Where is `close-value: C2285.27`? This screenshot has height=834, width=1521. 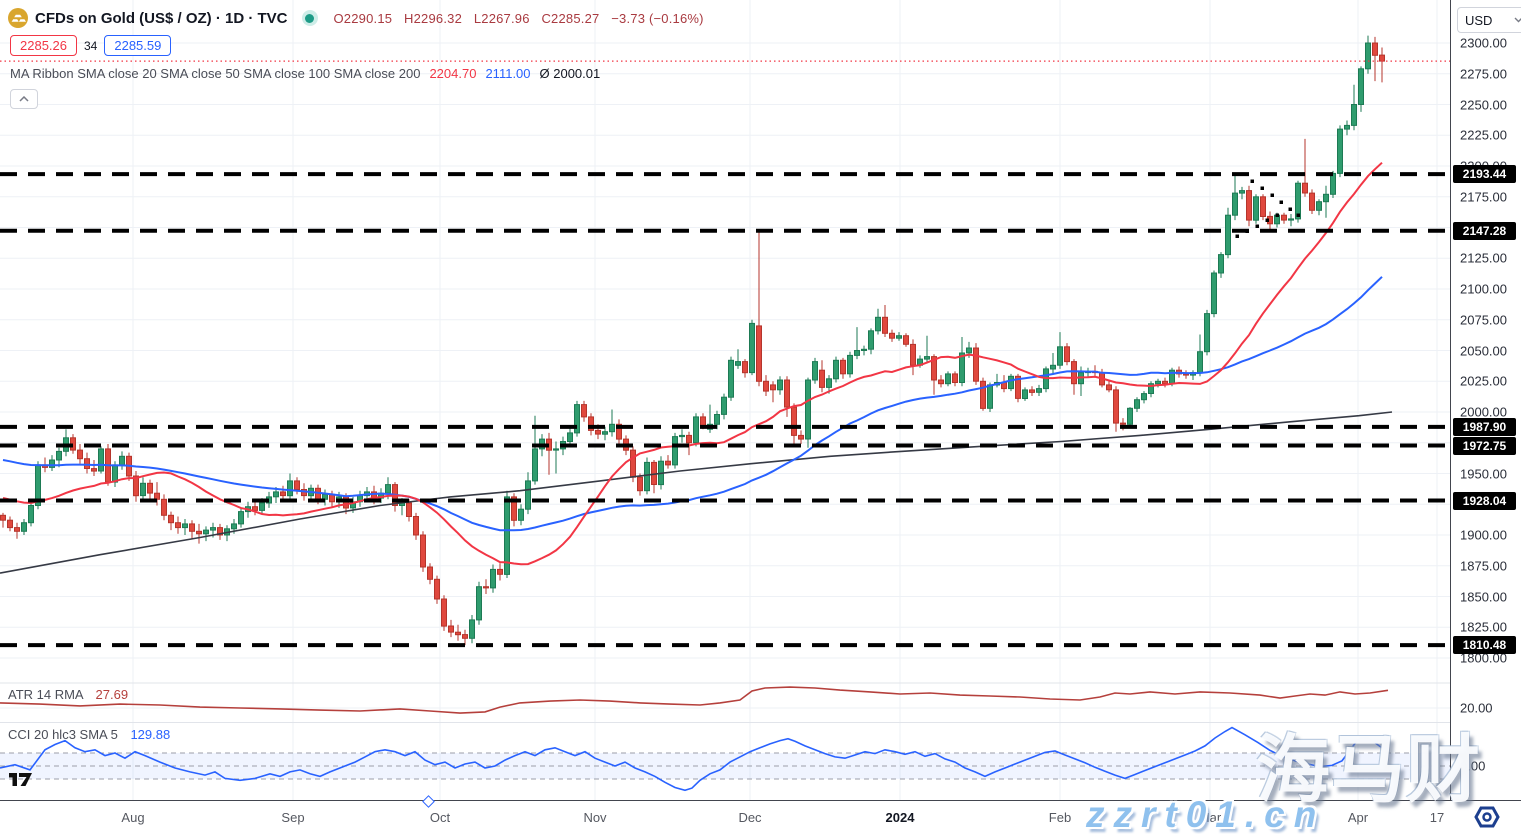
close-value: C2285.27 is located at coordinates (570, 18).